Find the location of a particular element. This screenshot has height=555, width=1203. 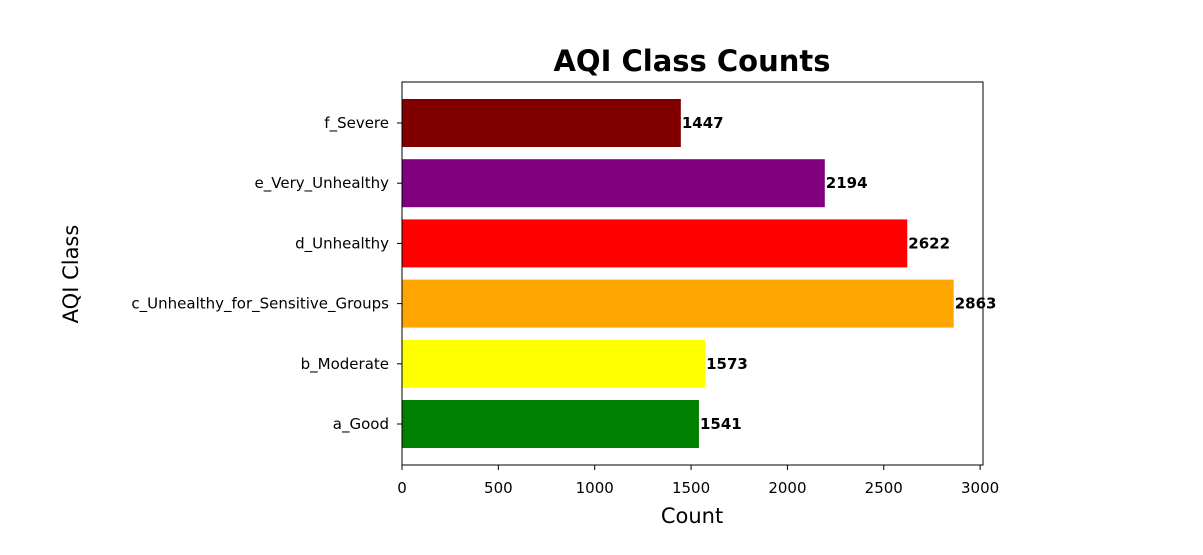

value-label-d-unhealthy: 2622 is located at coordinates (929, 243).